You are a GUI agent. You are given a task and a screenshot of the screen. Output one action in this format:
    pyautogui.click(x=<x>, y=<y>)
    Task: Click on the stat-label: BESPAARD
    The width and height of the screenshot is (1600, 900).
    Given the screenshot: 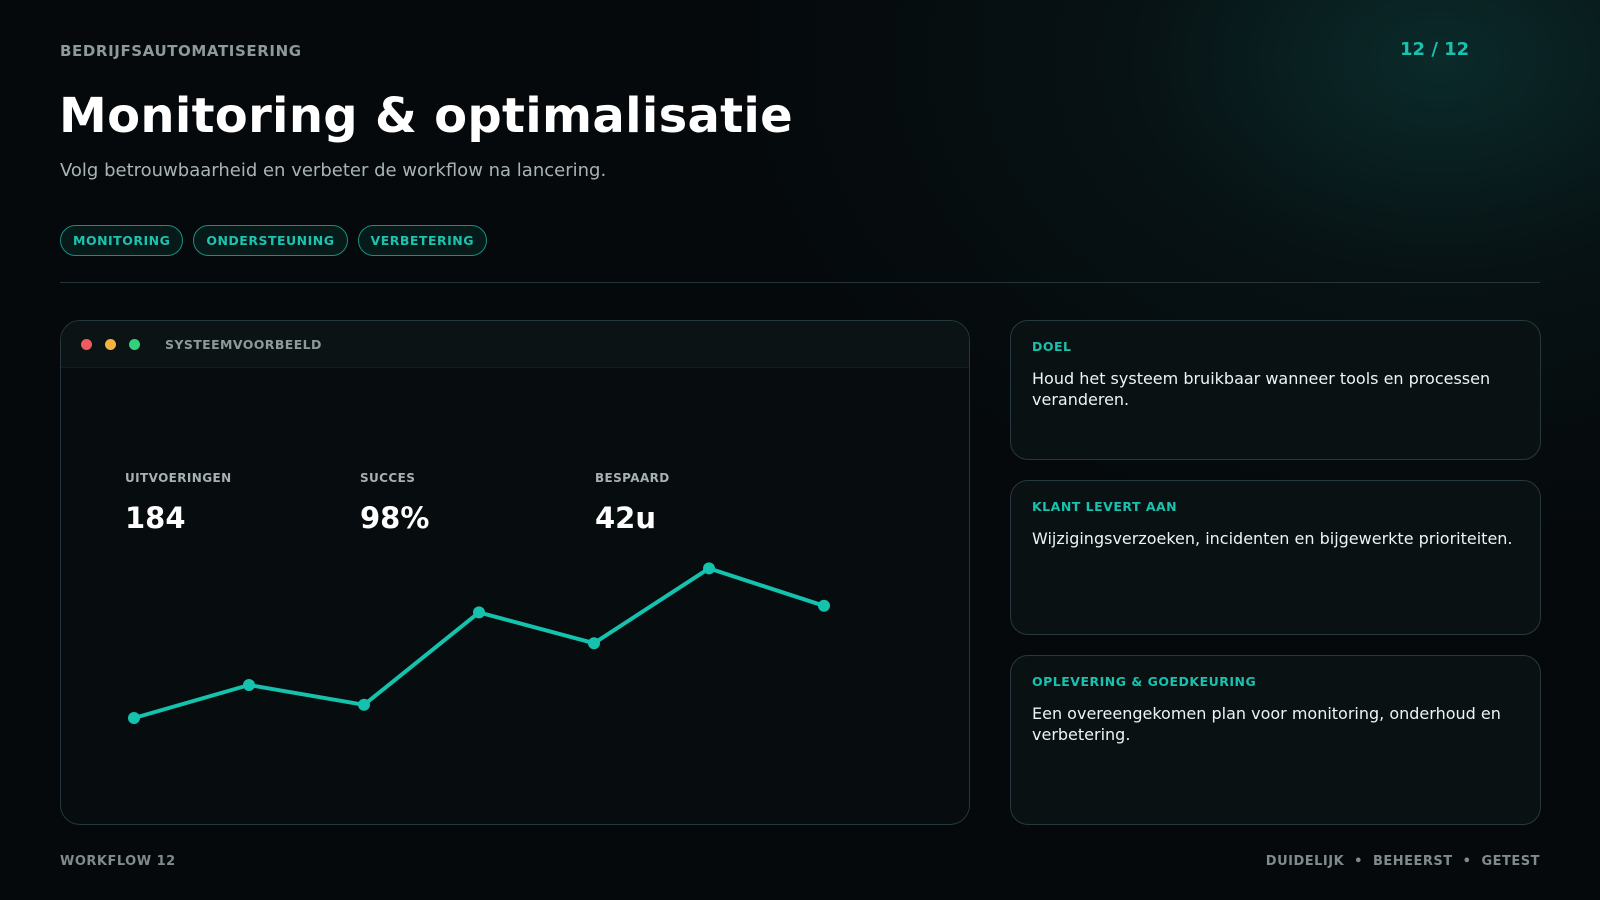 What is the action you would take?
    pyautogui.click(x=632, y=478)
    